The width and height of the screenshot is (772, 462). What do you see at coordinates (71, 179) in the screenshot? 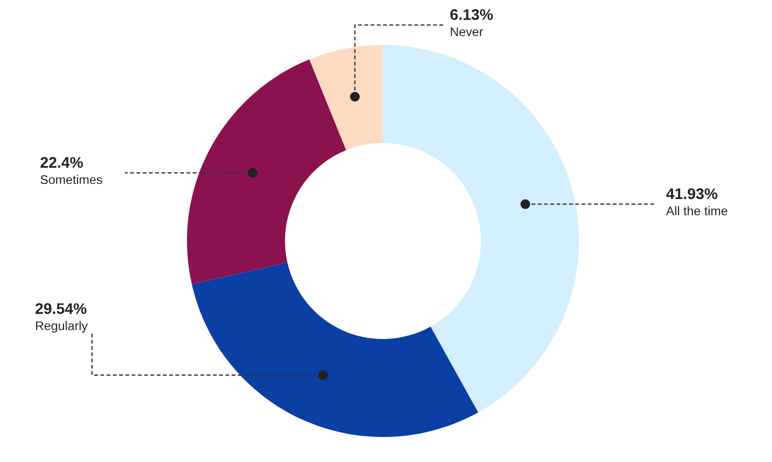
I see `slice-label: Sometimes` at bounding box center [71, 179].